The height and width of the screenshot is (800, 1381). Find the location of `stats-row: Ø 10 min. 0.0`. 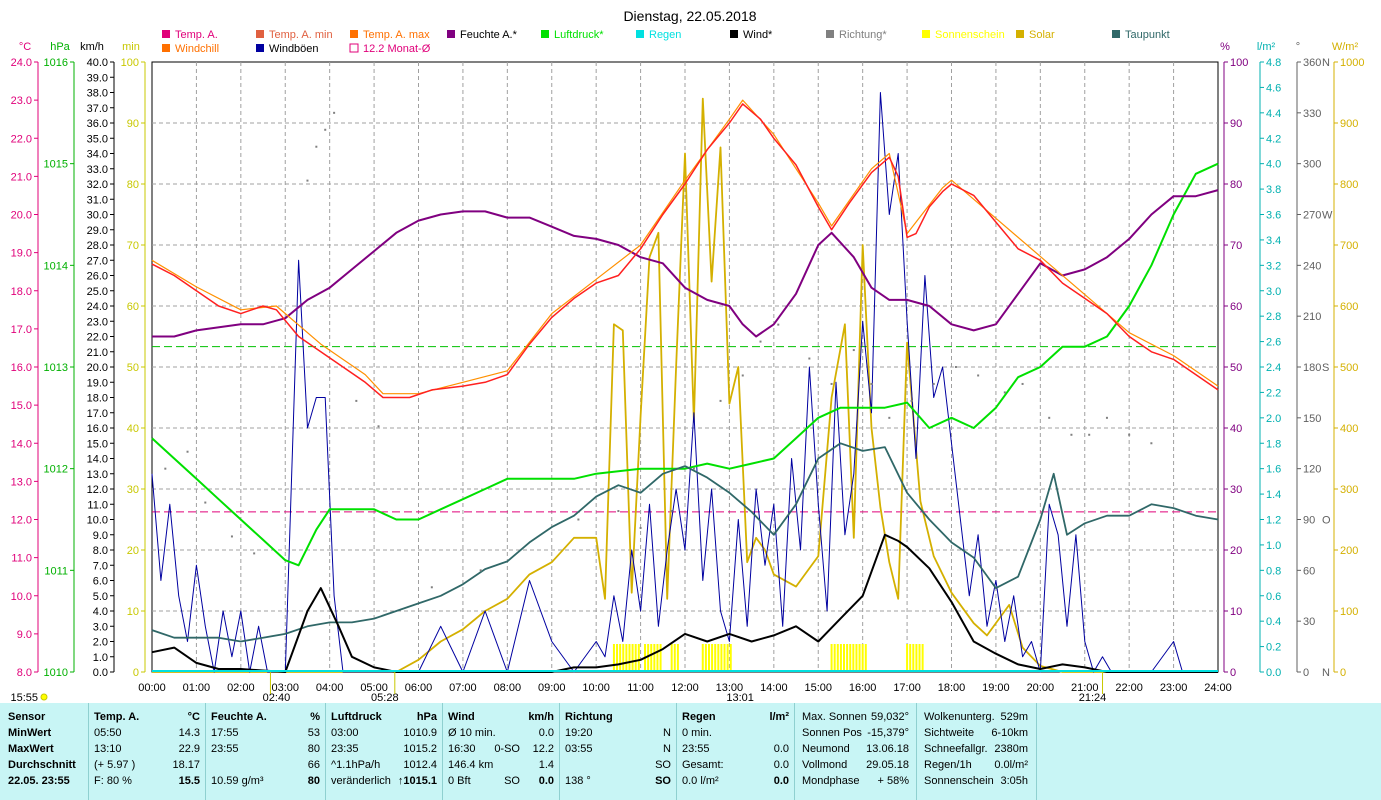

stats-row: Ø 10 min. 0.0 is located at coordinates (500, 733).